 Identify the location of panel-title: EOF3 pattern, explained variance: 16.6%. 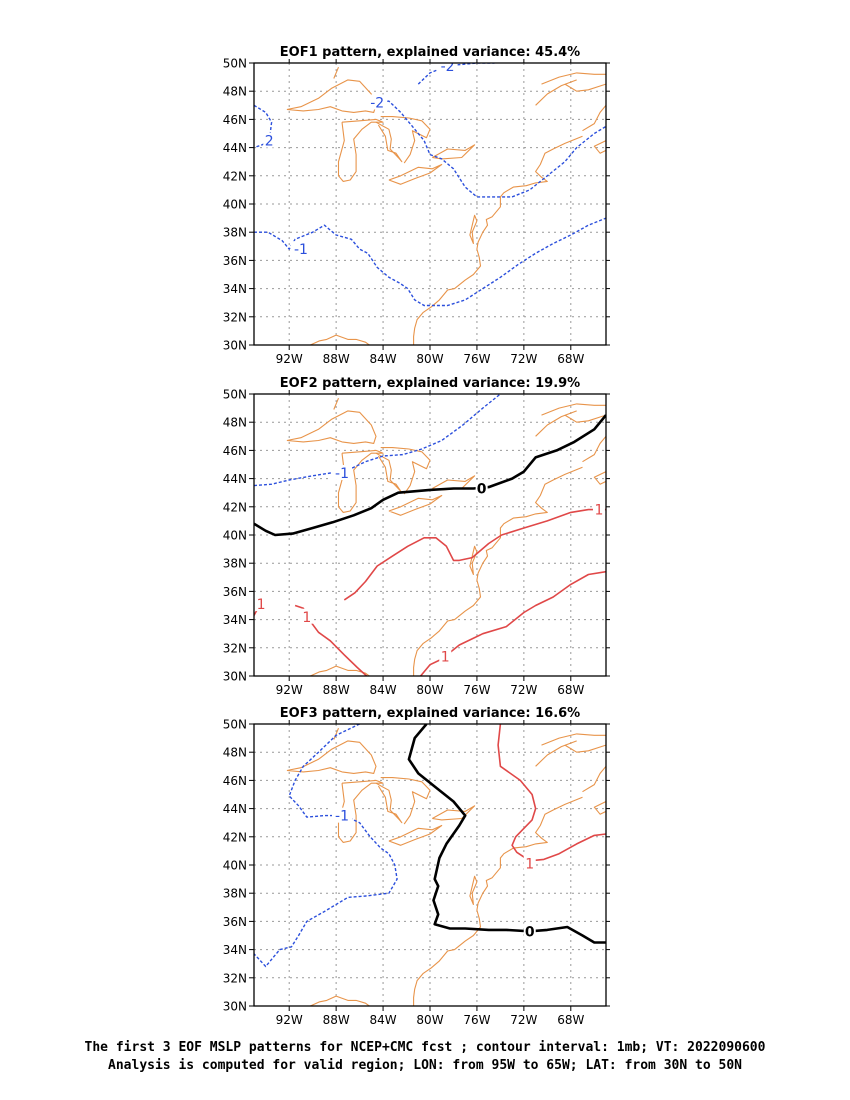
(430, 713).